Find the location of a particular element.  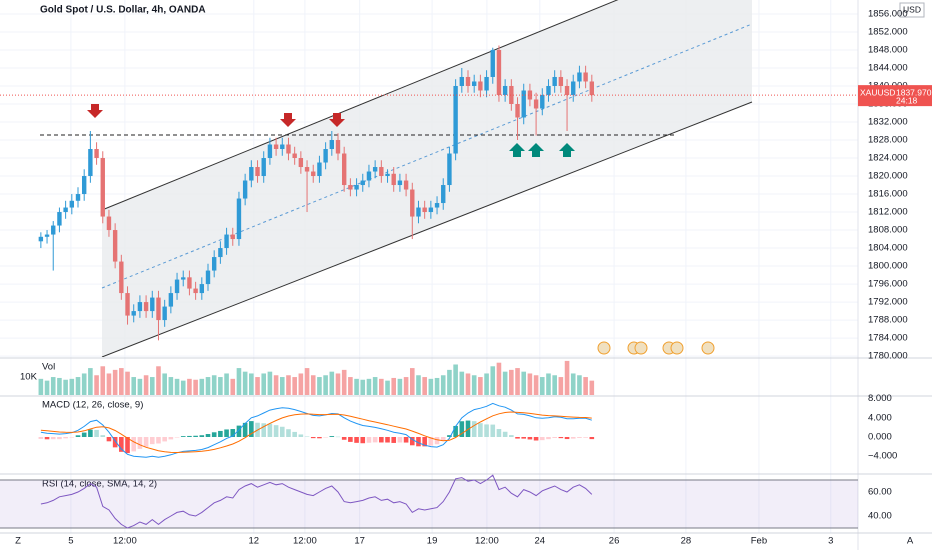

up-arrow is located at coordinates (517, 150).